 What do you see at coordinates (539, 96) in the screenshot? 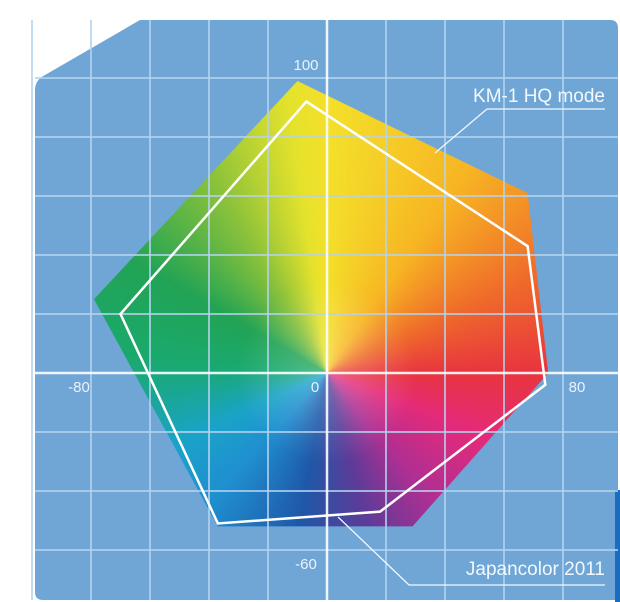
I see `legend-km1-hq-mode: KM-1 HQ mode` at bounding box center [539, 96].